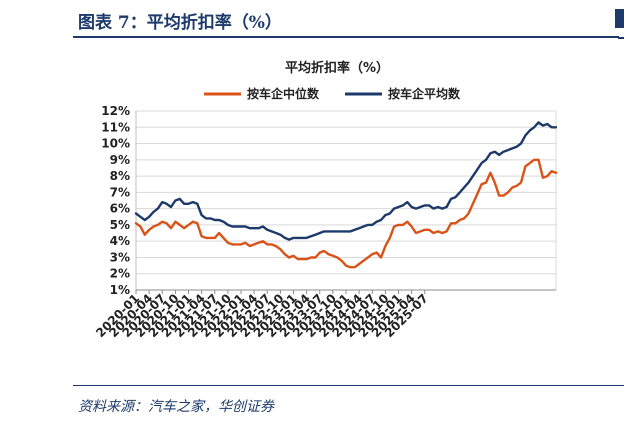 This screenshot has height=425, width=624. What do you see at coordinates (120, 257) in the screenshot?
I see `y-tick-label: 3%` at bounding box center [120, 257].